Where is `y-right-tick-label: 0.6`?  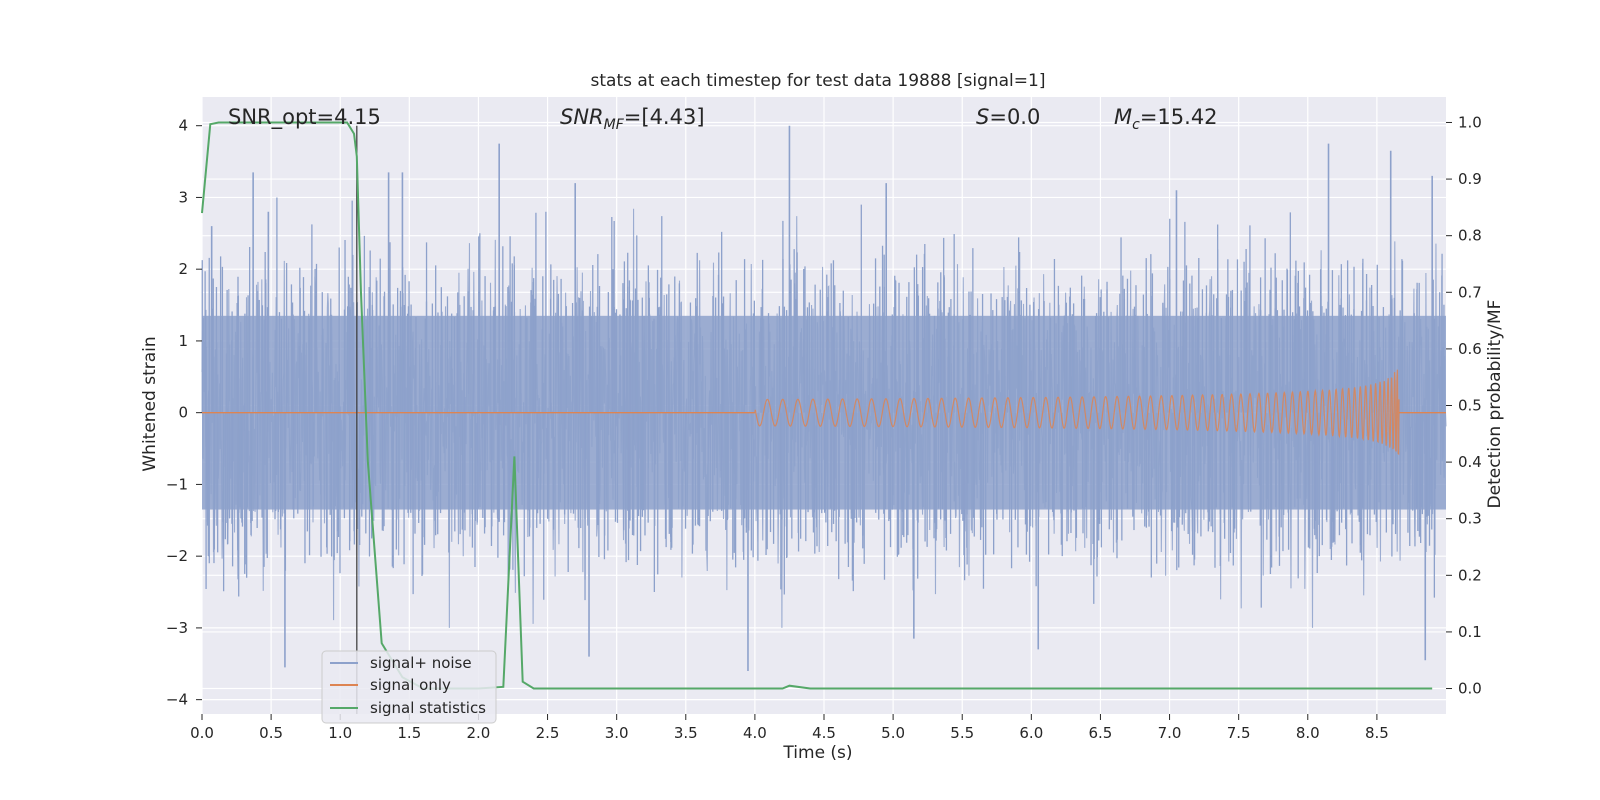 y-right-tick-label: 0.6 is located at coordinates (1470, 349).